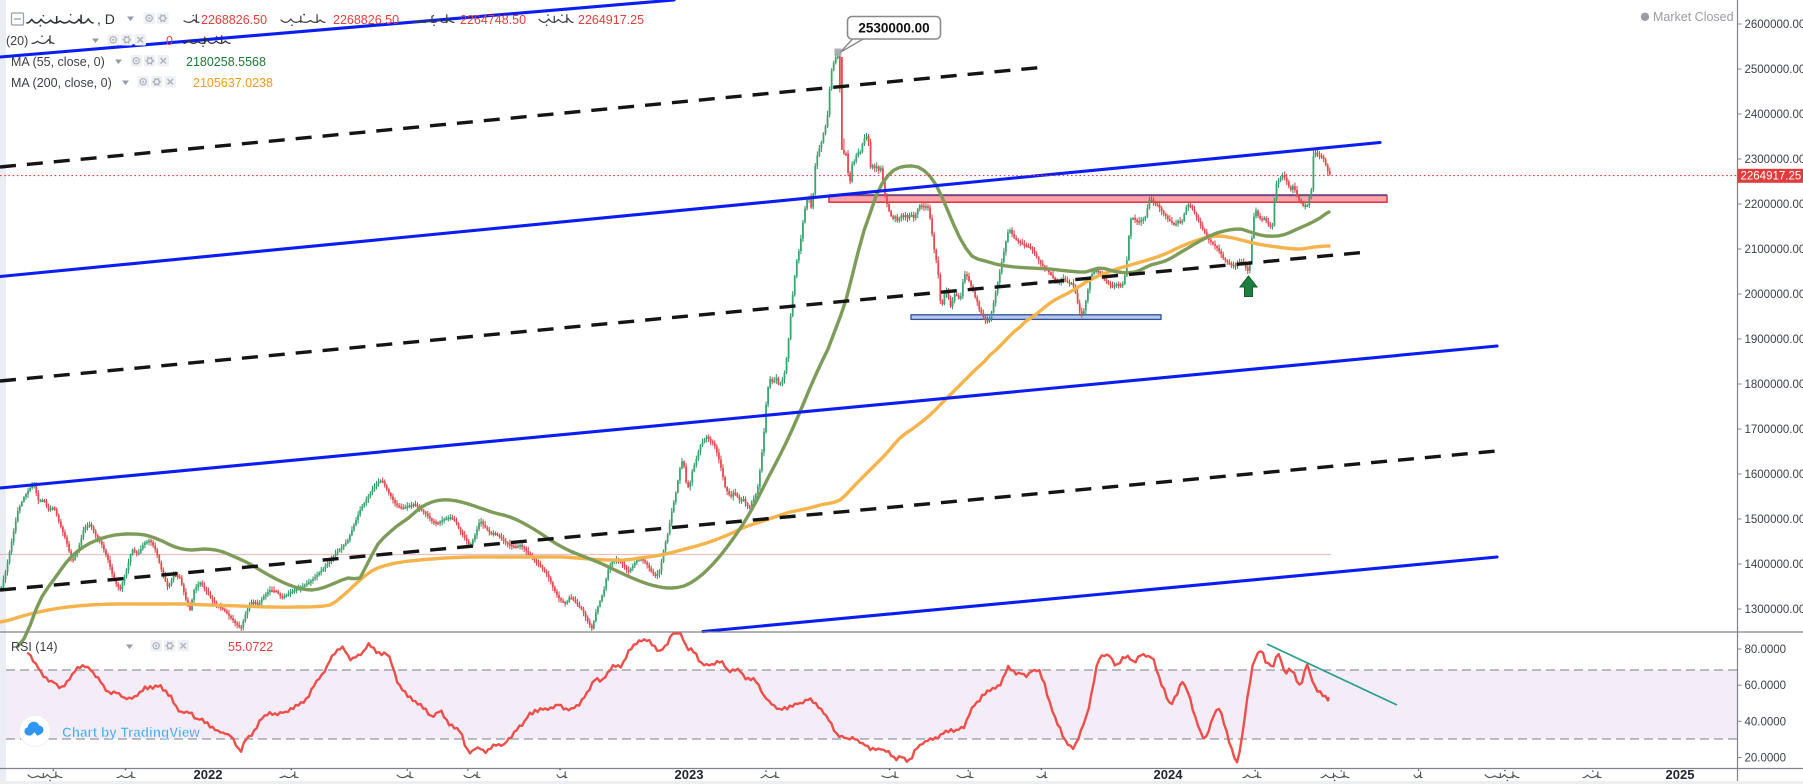  Describe the element at coordinates (1774, 340) in the screenshot. I see `svg-text: 1900000.00` at that location.